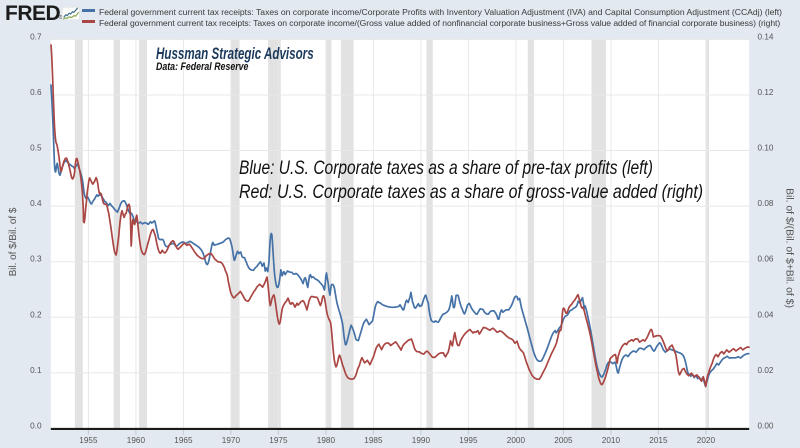 The width and height of the screenshot is (800, 448). I want to click on svg-text:Bil. of $/(Bil. of $+Bil. of $: Bil. of $/(Bil. of $+Bil. of $), so click(789, 248).